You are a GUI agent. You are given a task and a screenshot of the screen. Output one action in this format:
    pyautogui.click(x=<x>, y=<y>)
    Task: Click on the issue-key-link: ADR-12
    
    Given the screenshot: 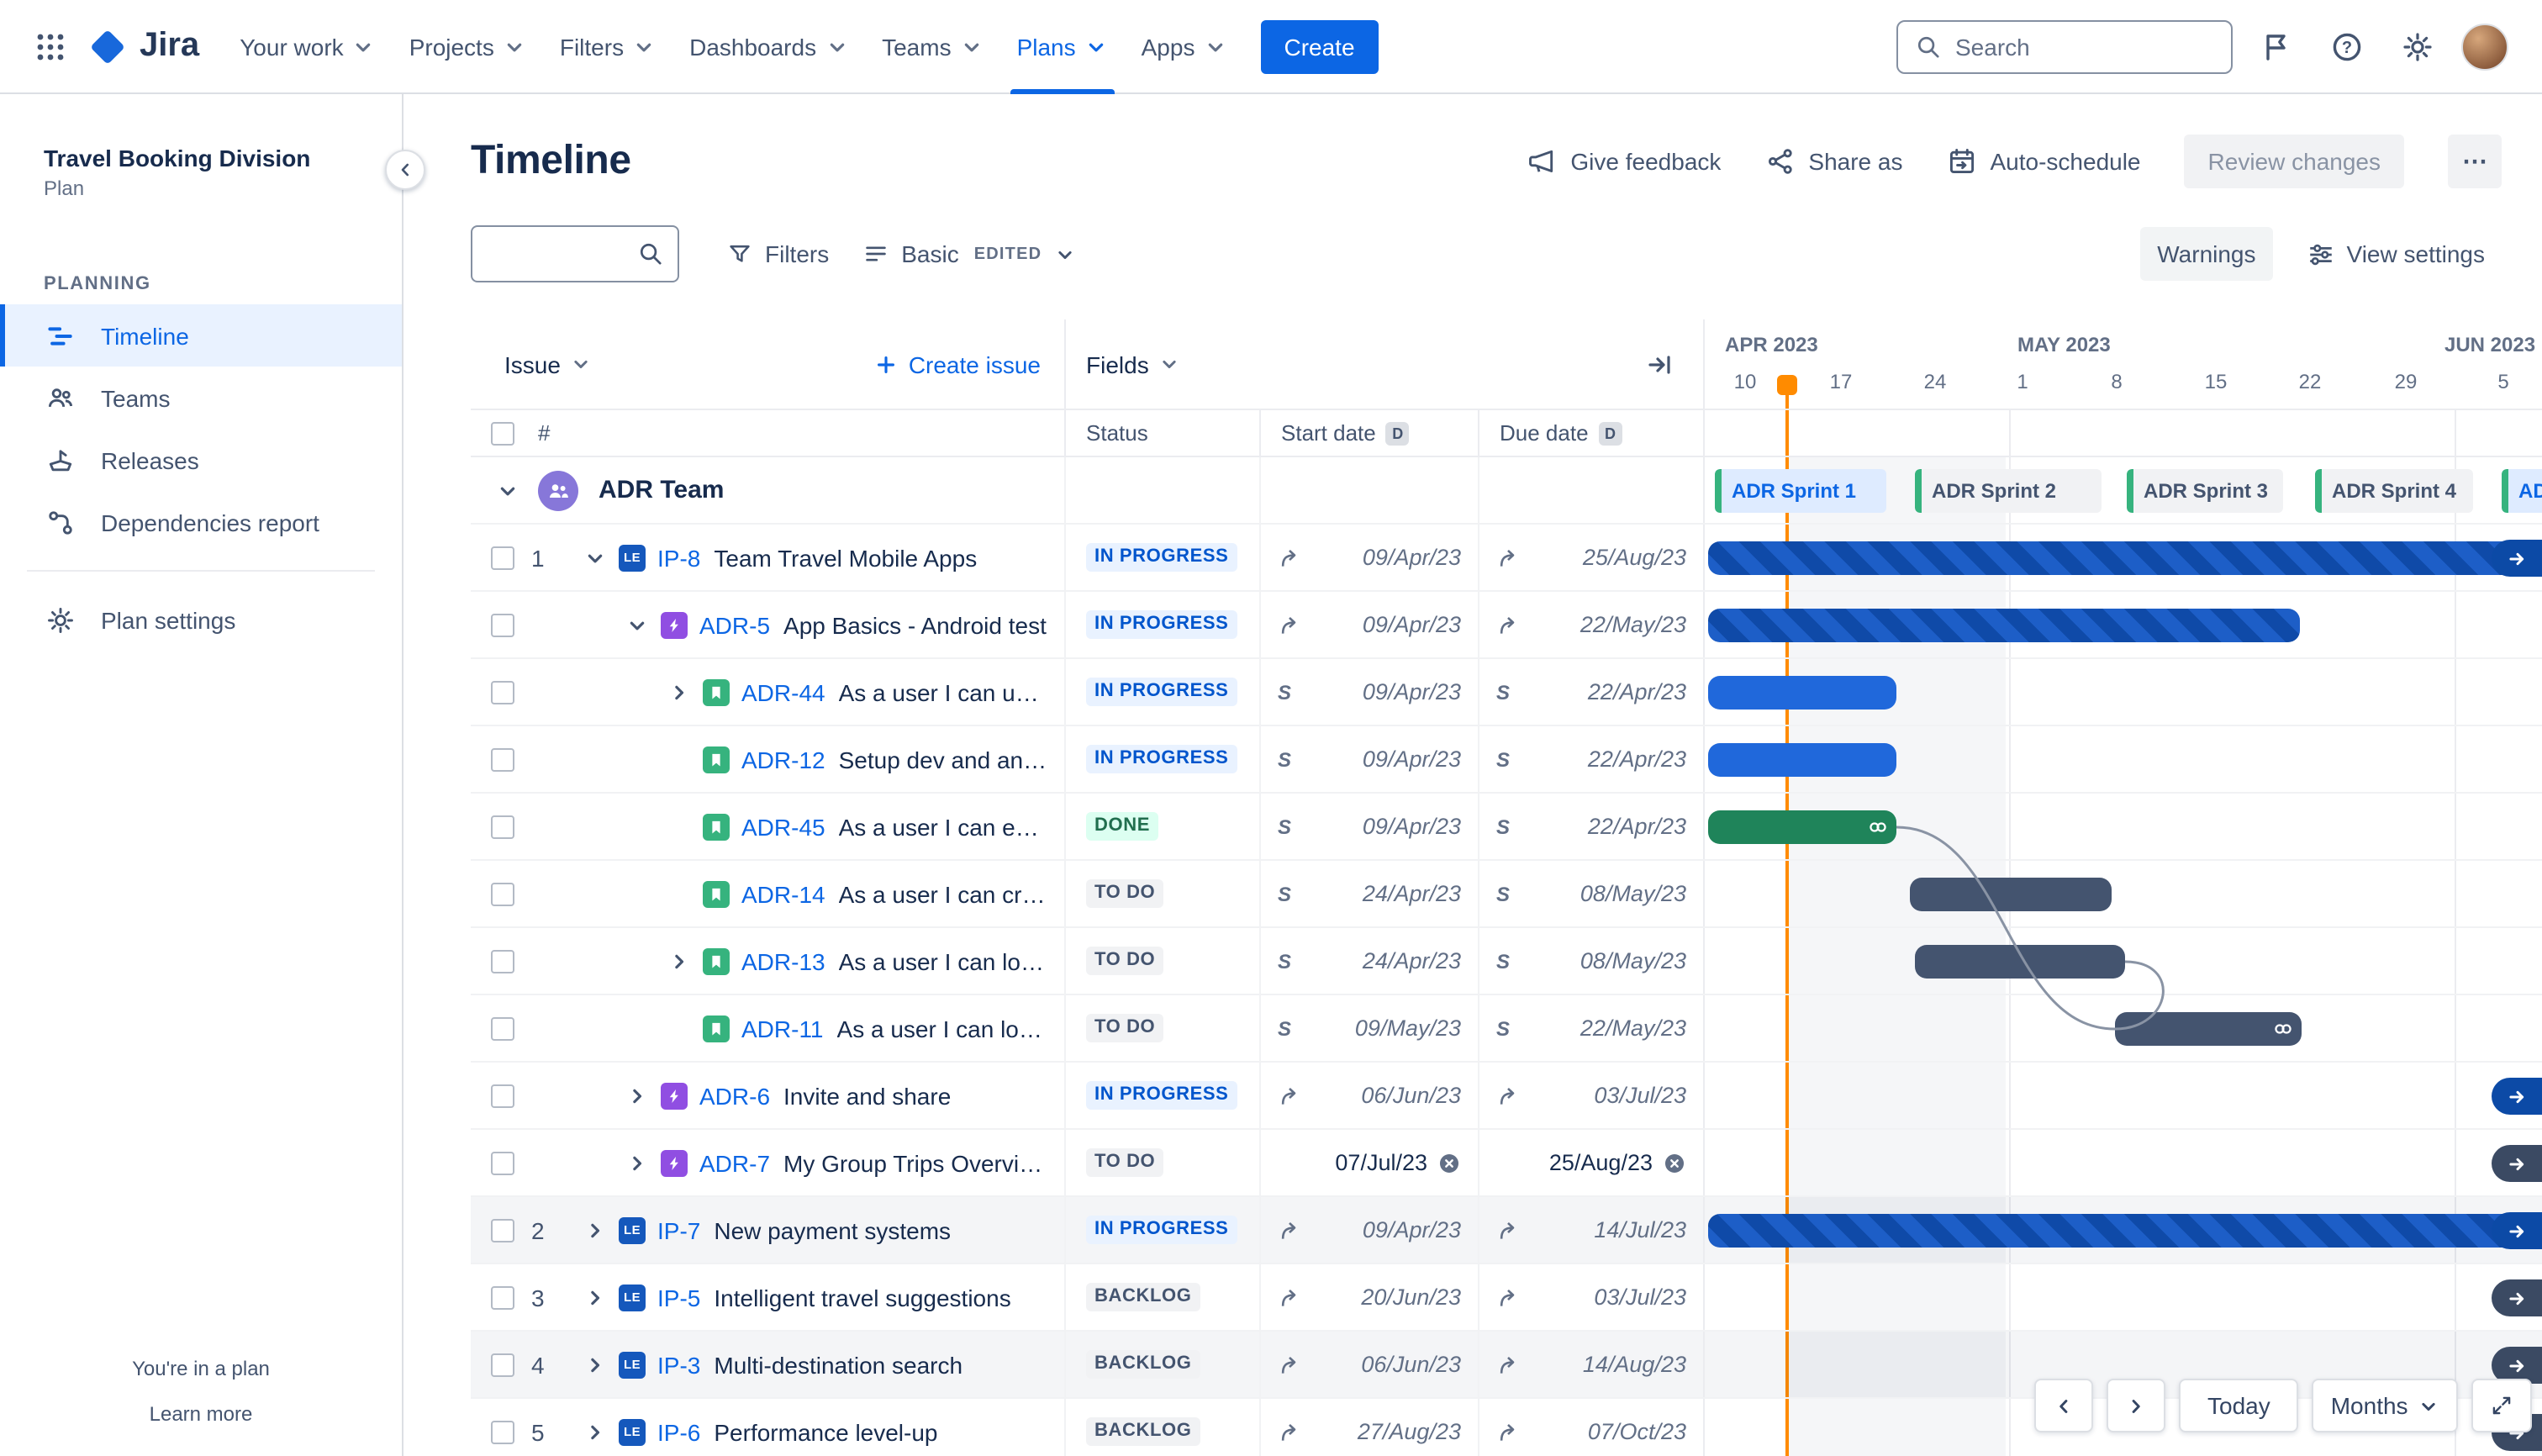 What is the action you would take?
    pyautogui.click(x=783, y=759)
    